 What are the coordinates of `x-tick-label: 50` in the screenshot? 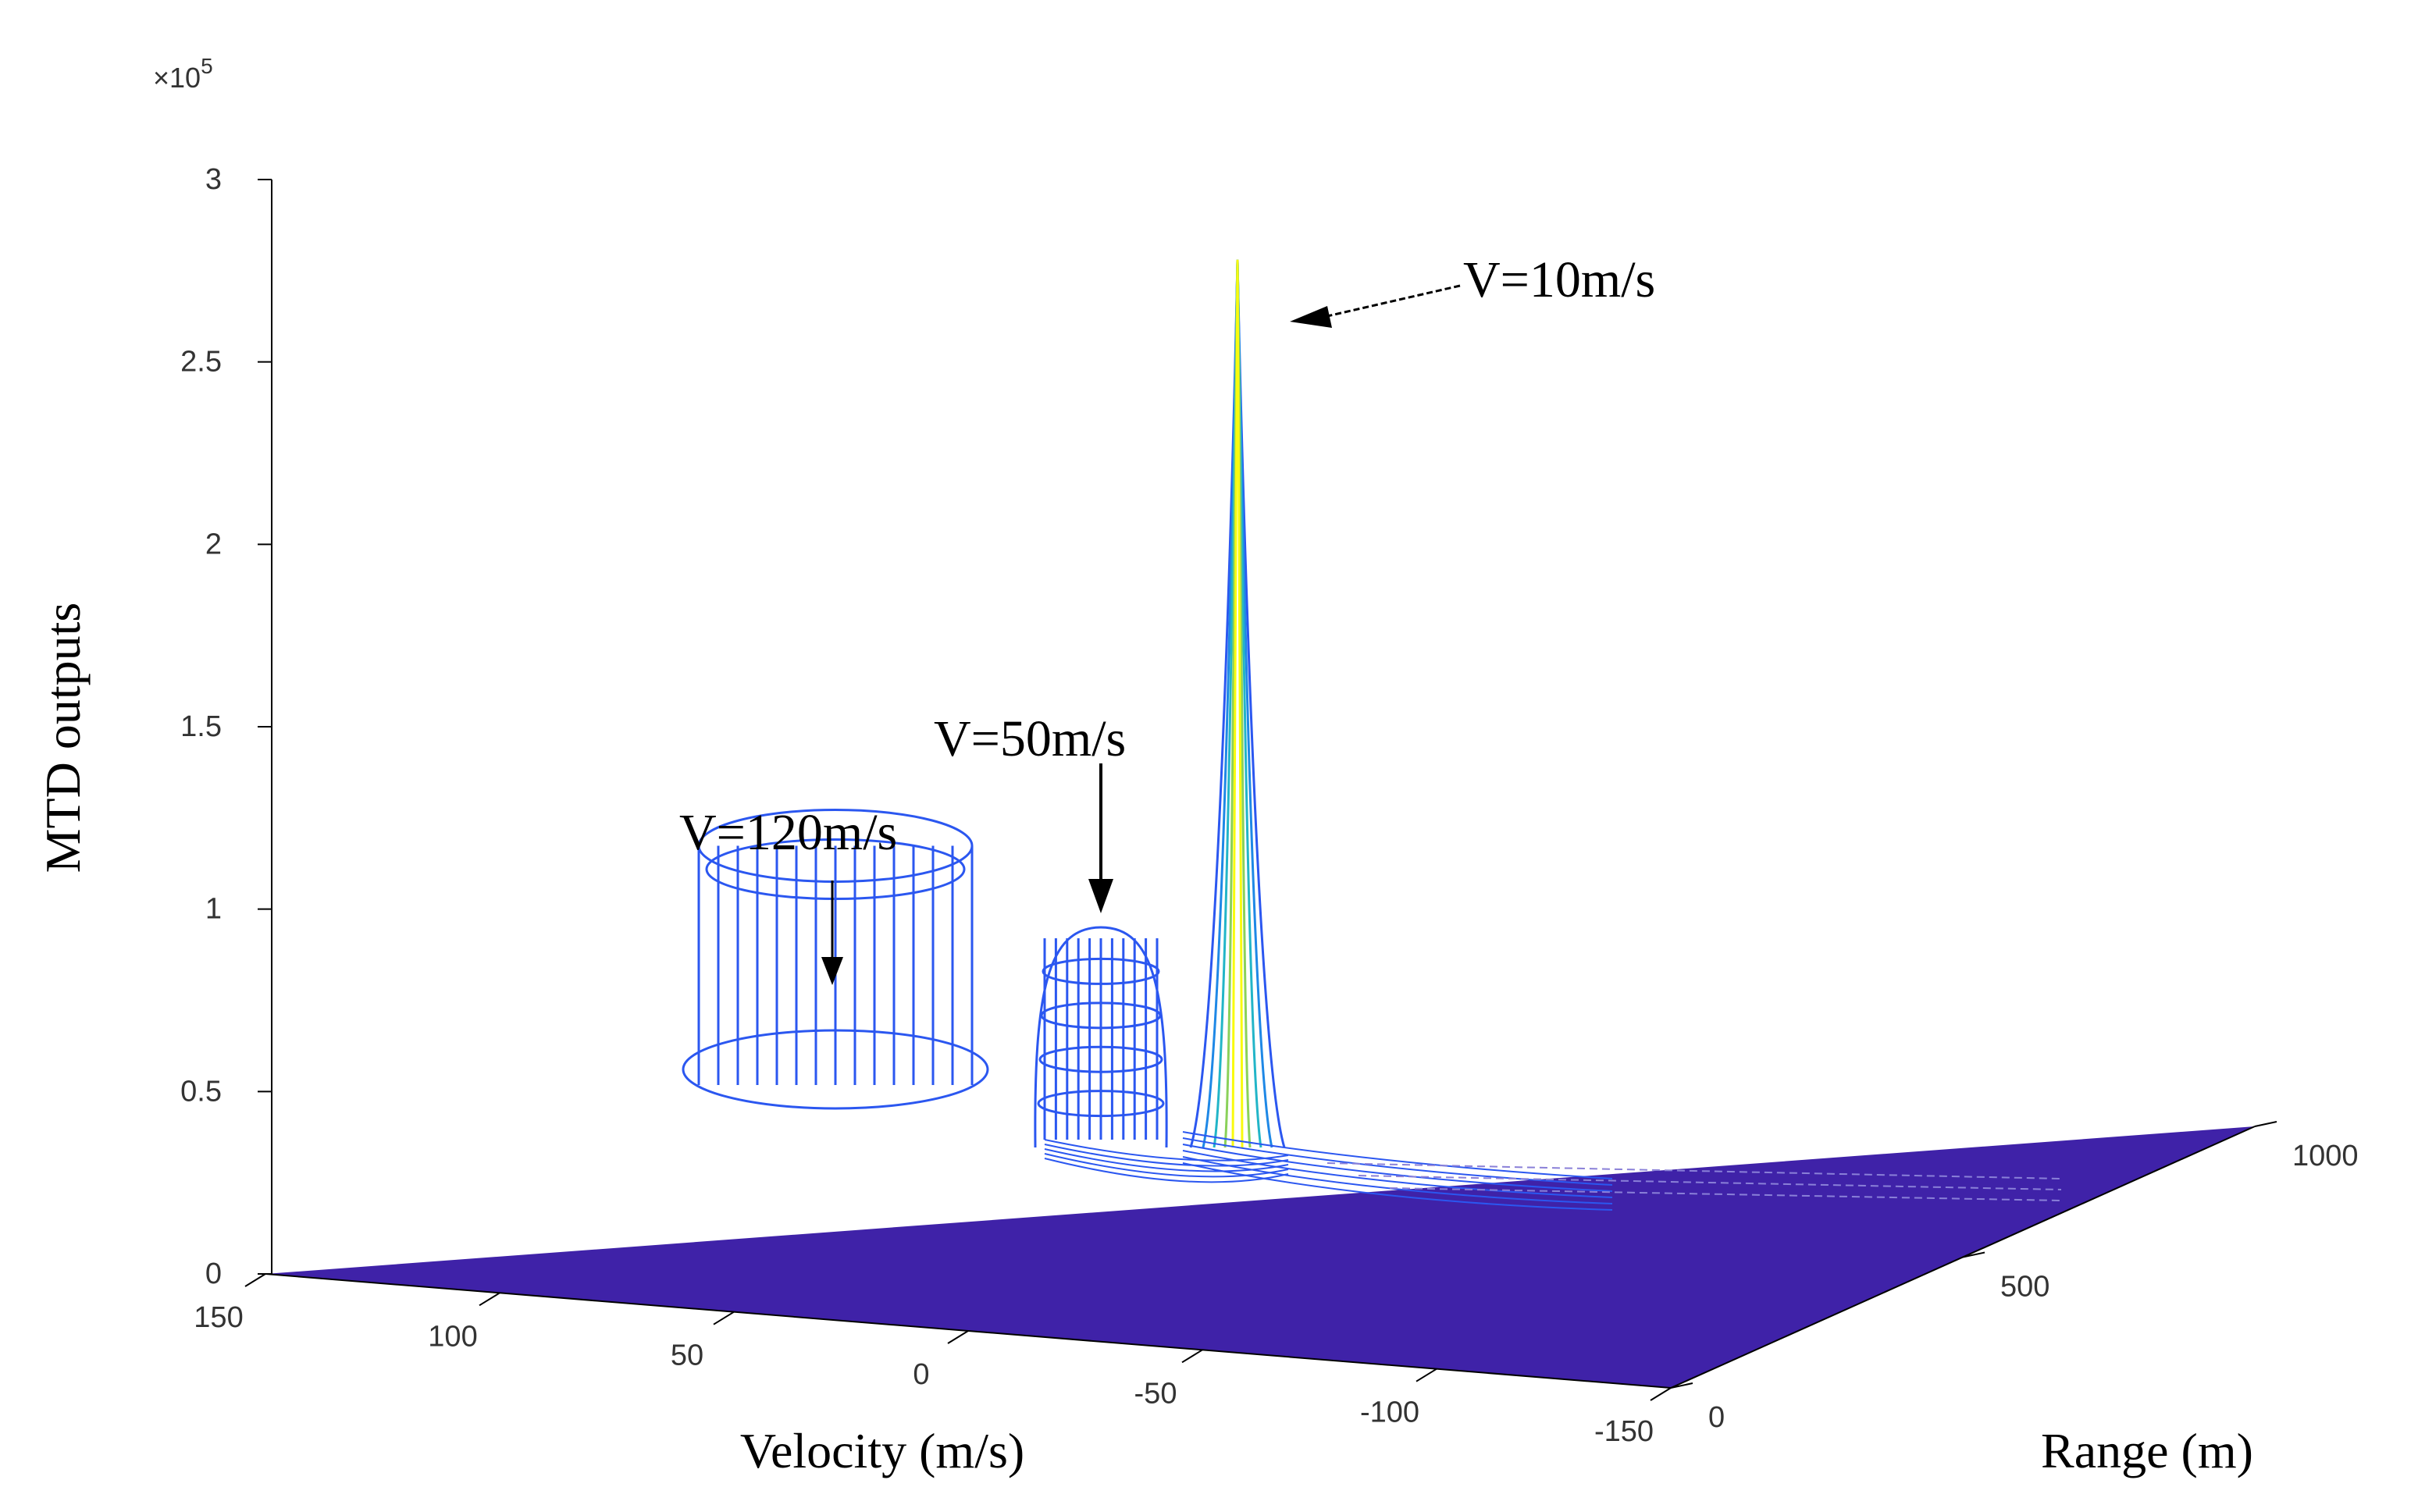 It's located at (687, 1355).